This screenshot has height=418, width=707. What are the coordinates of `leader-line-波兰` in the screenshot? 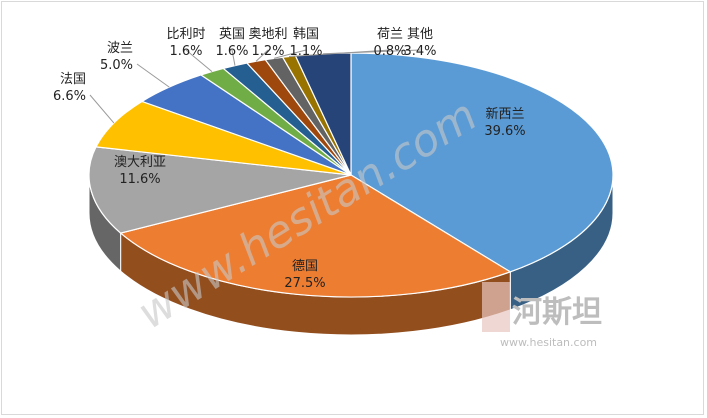 It's located at (153, 75).